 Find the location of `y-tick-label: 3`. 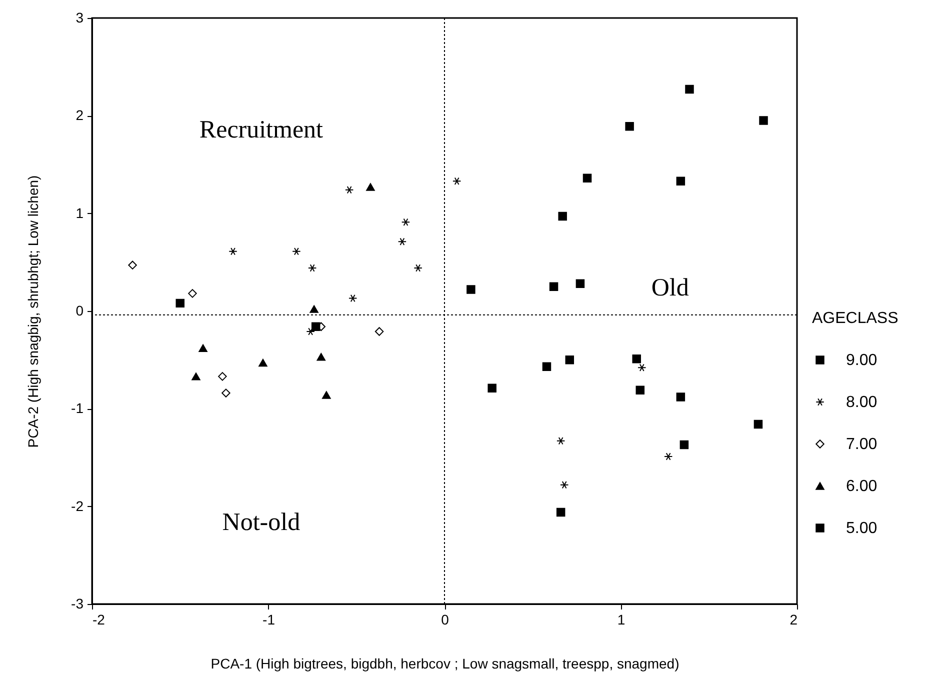

y-tick-label: 3 is located at coordinates (80, 18).